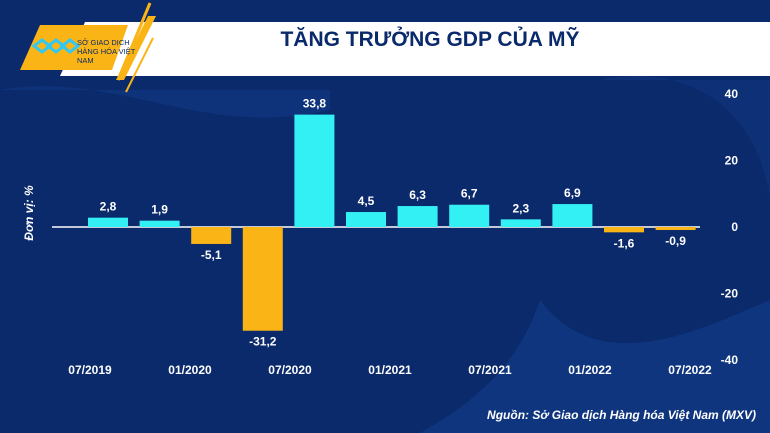  I want to click on y-tick-label: 40, so click(732, 94).